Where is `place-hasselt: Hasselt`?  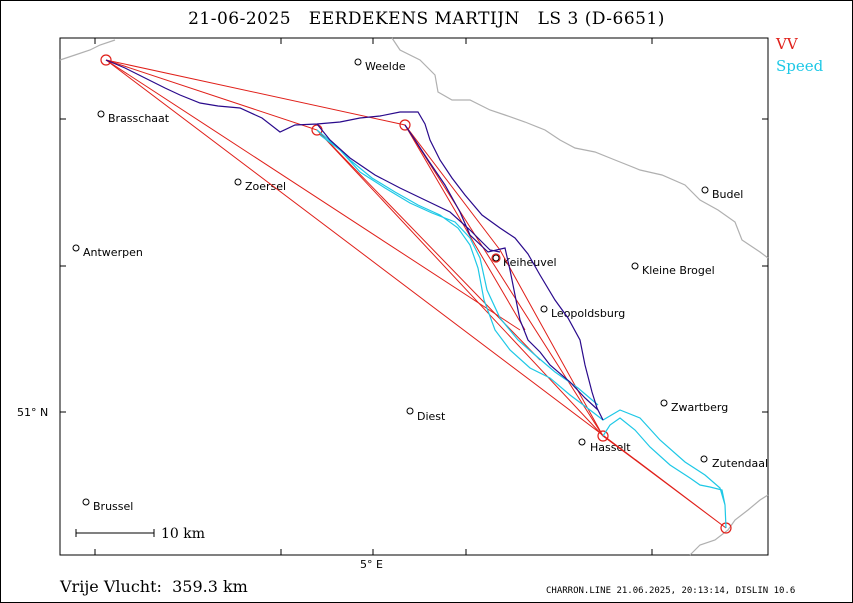 place-hasselt: Hasselt is located at coordinates (610, 447).